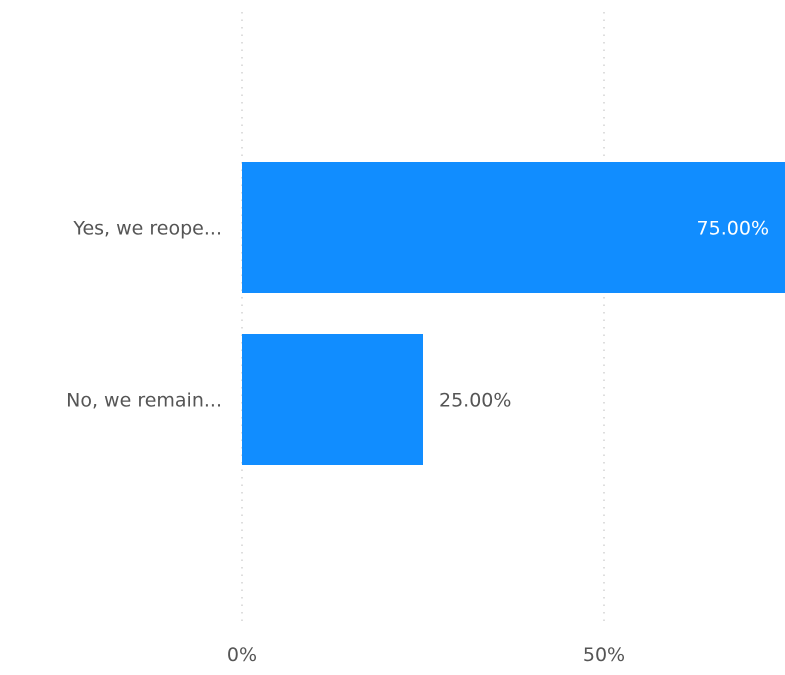 Image resolution: width=785 pixels, height=675 pixels. What do you see at coordinates (475, 401) in the screenshot?
I see `data-label: 25.00%` at bounding box center [475, 401].